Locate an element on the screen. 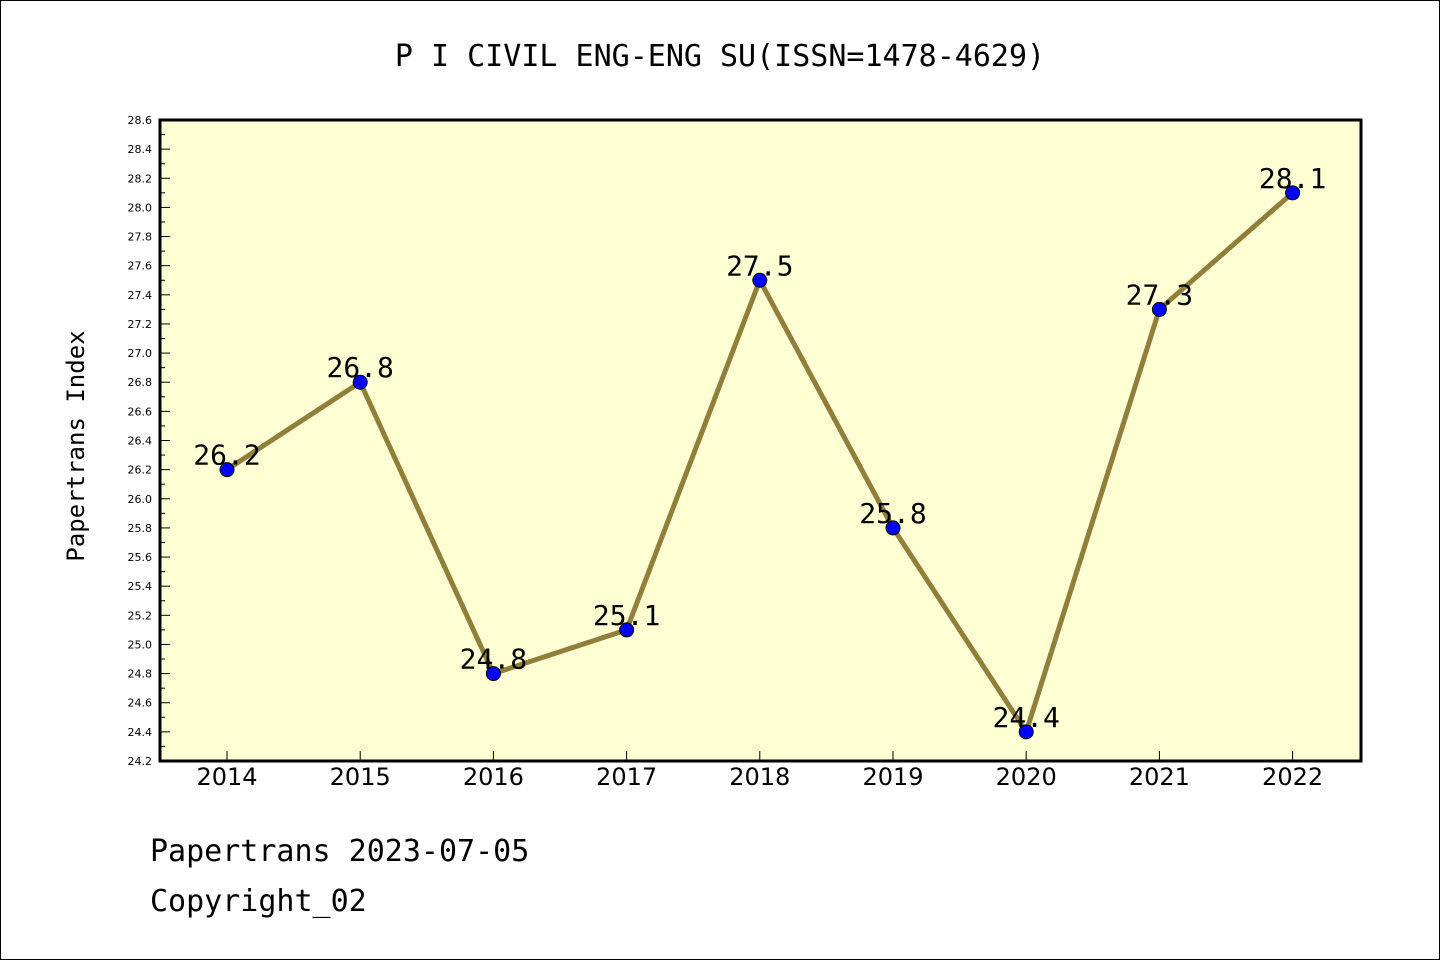  x-tick-label: 2014 is located at coordinates (226, 777).